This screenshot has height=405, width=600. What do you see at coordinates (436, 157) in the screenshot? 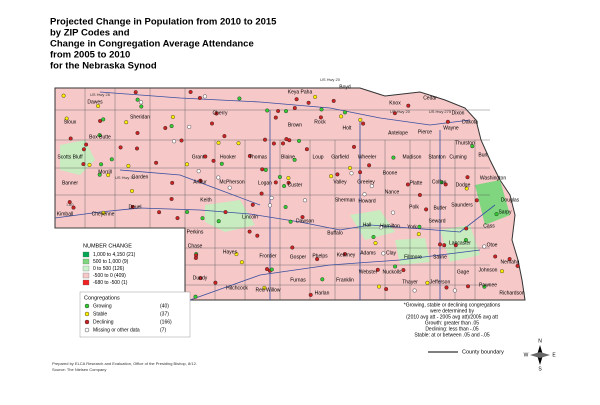
I see `county-label: Stanton` at bounding box center [436, 157].